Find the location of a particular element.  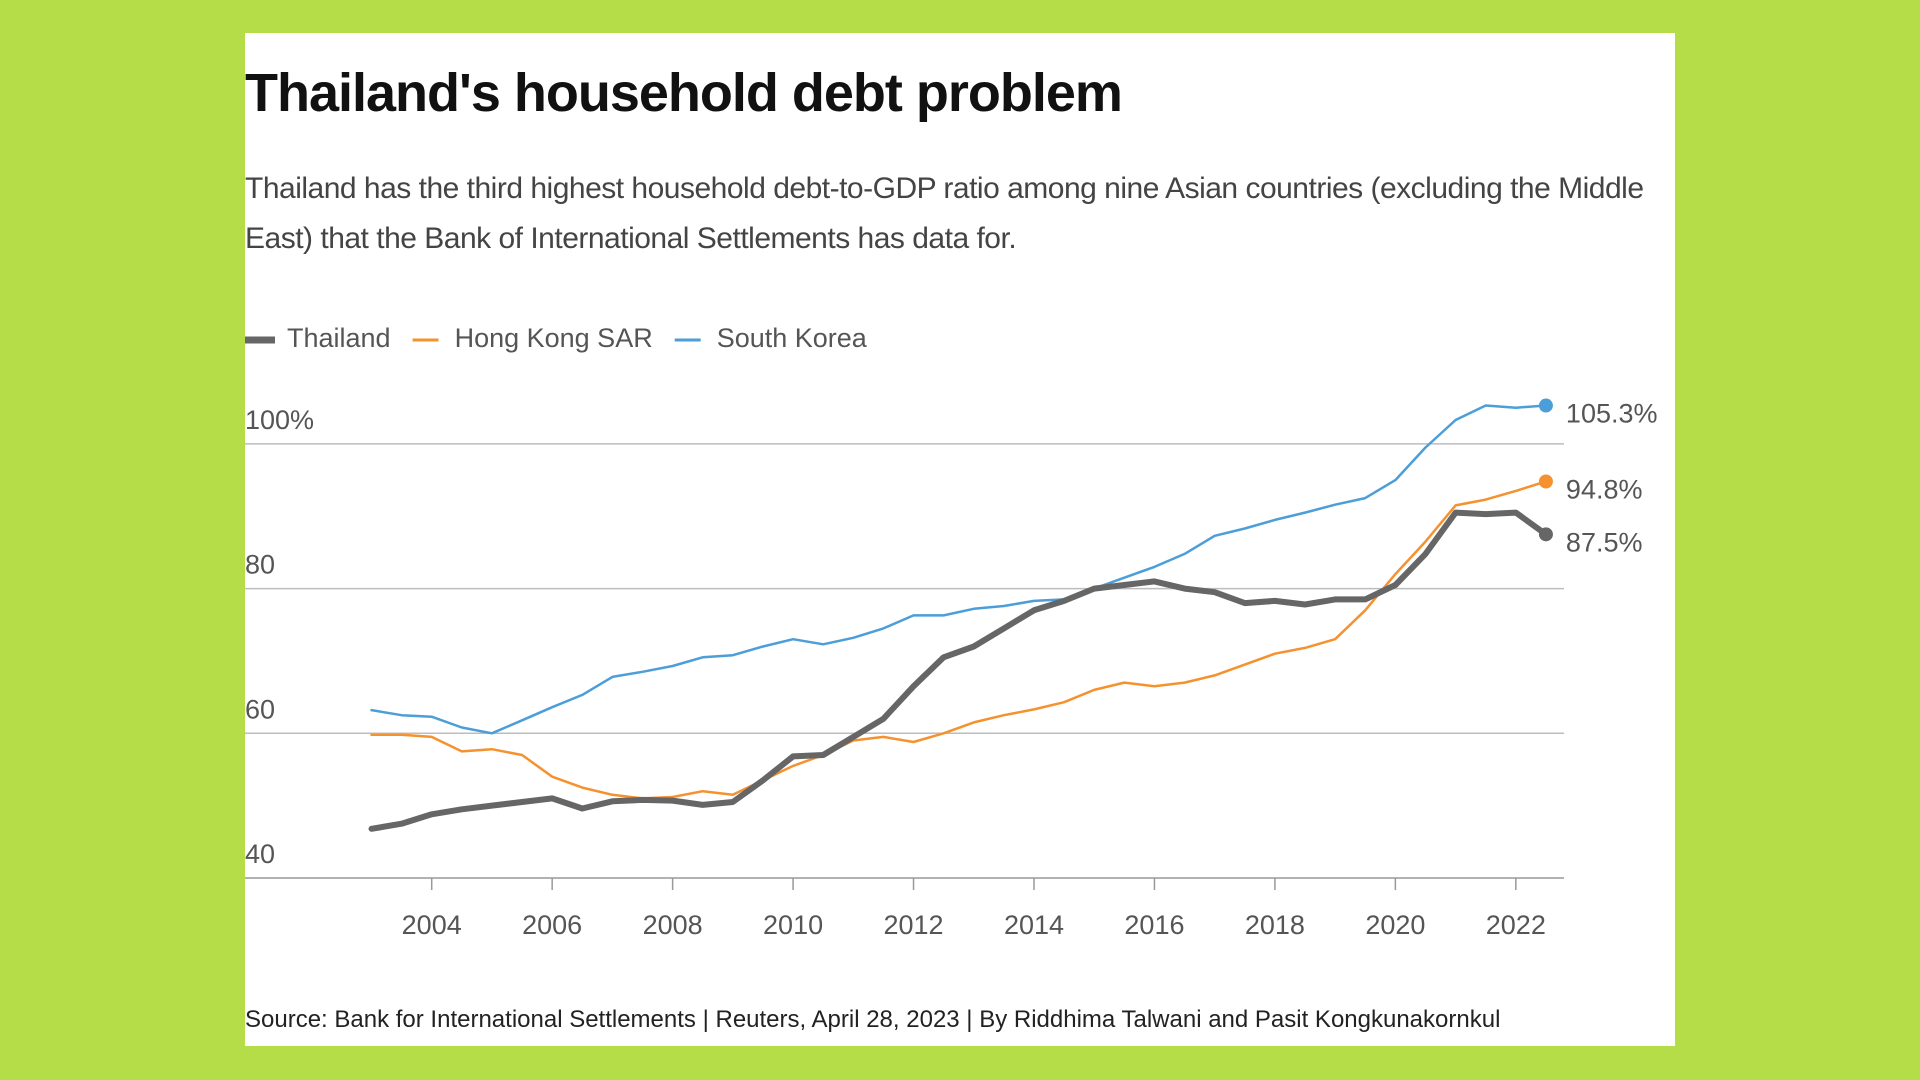

legend-label: Thailand is located at coordinates (339, 338).